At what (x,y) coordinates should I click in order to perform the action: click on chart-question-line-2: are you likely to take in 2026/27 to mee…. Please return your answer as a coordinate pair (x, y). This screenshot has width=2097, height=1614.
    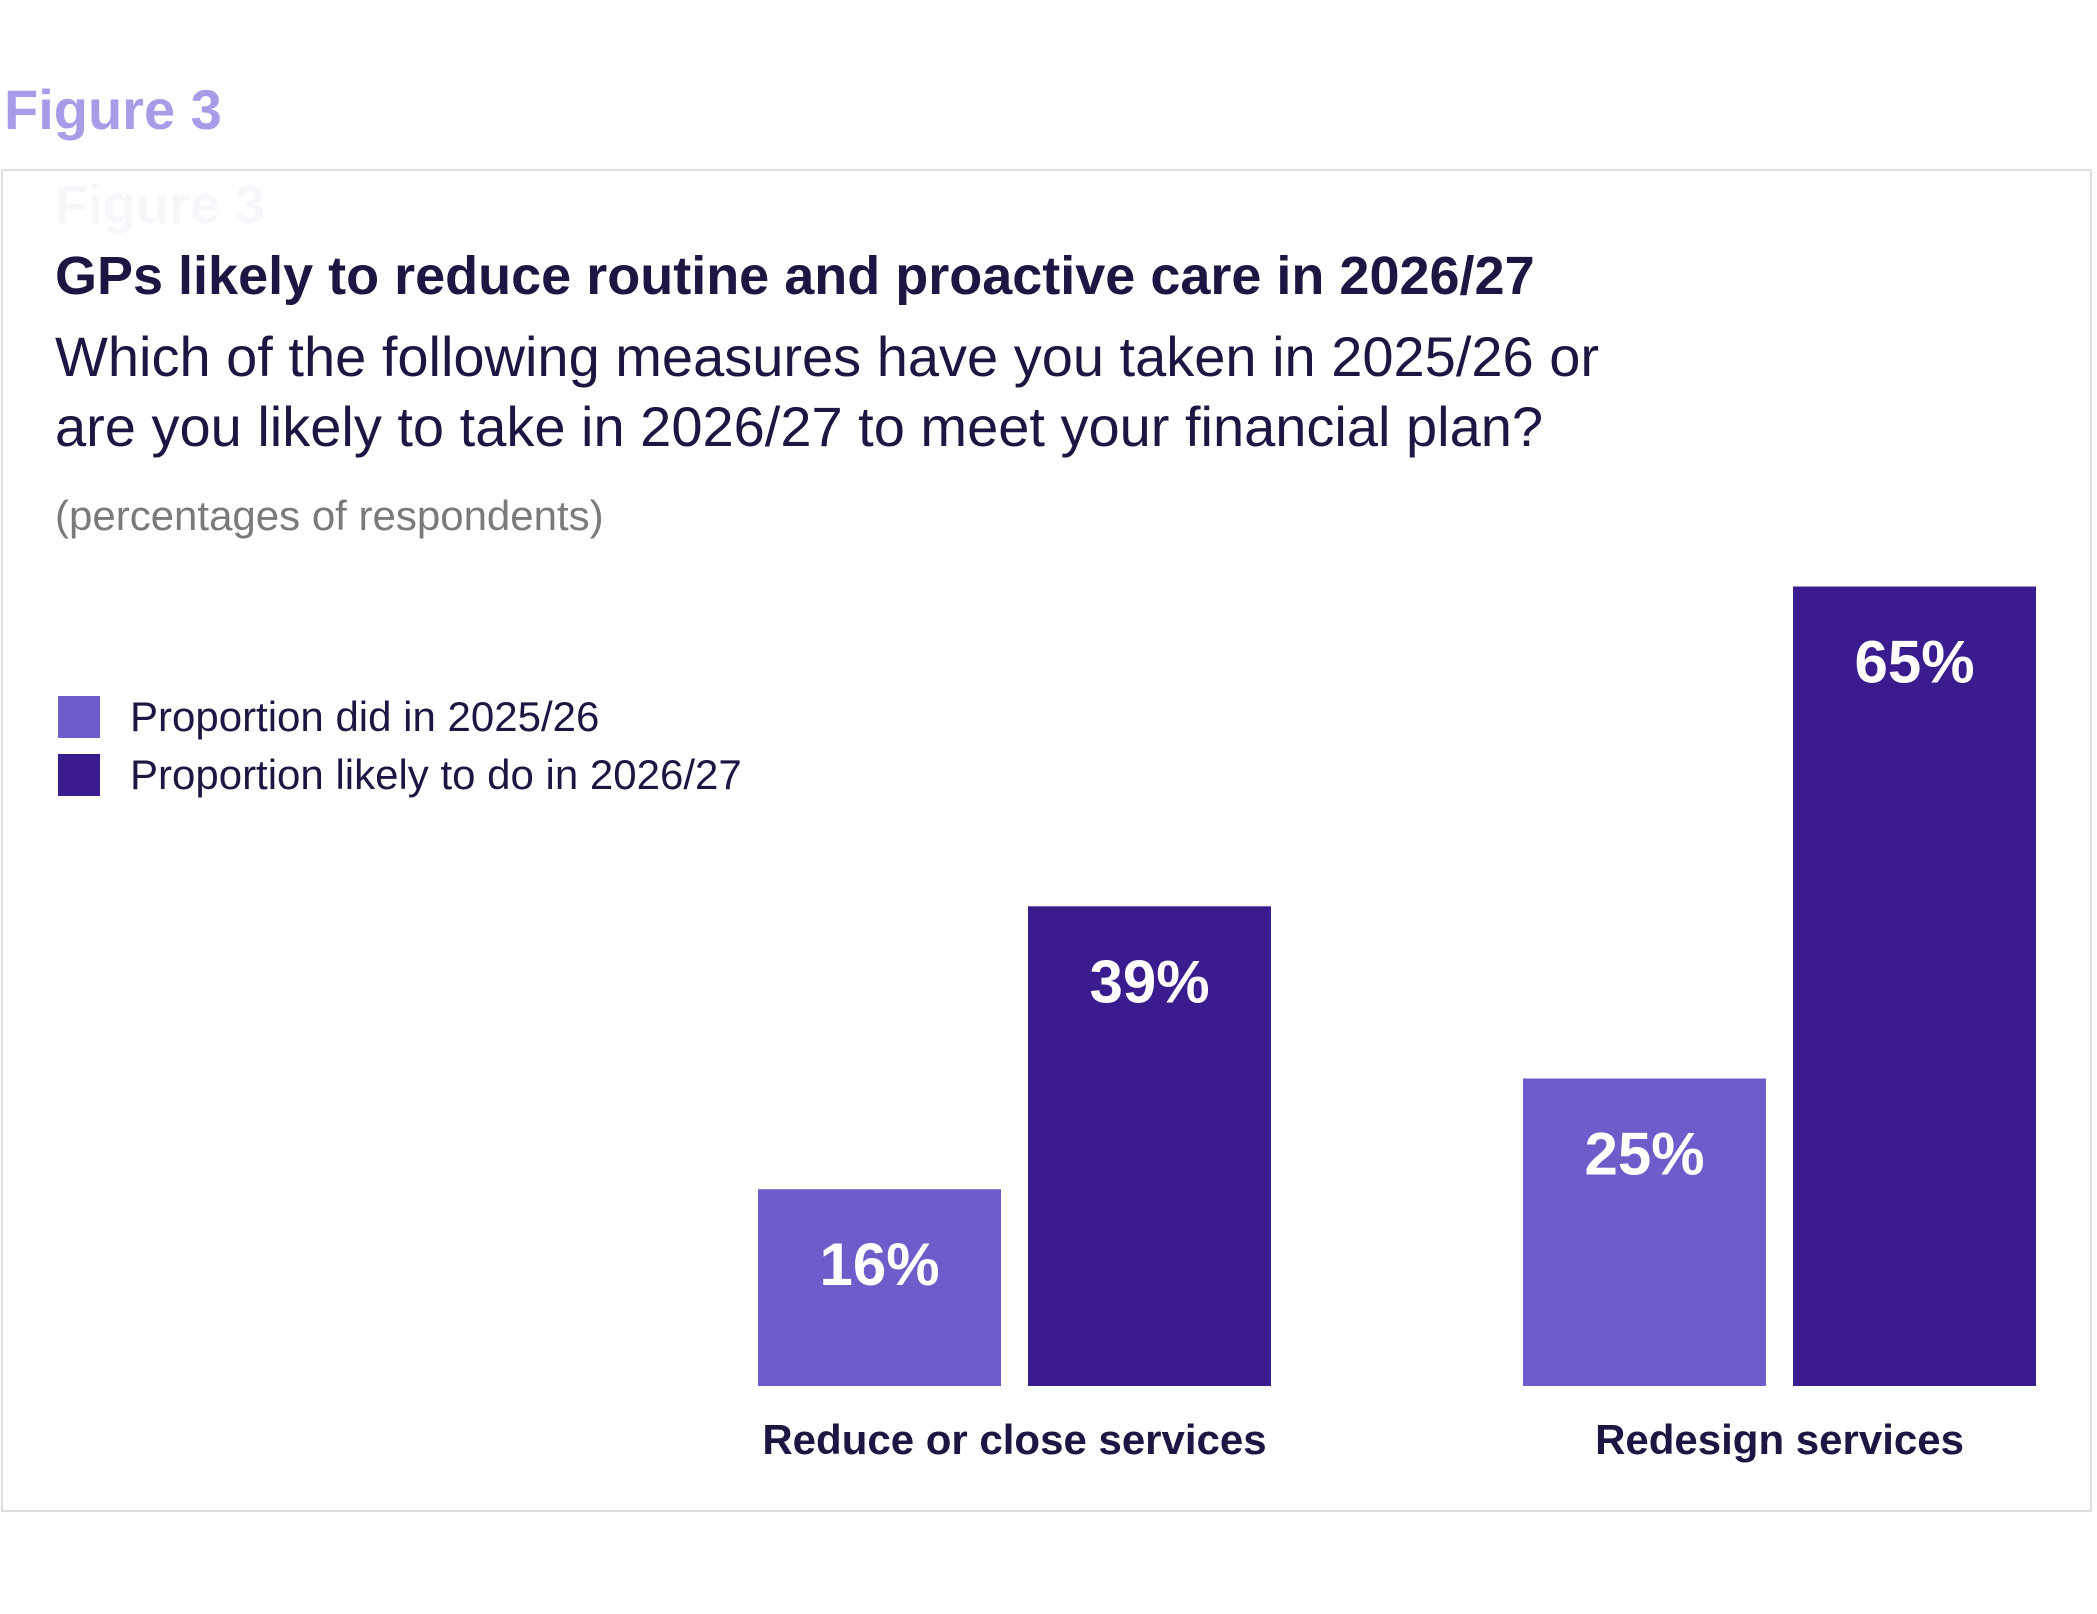
    Looking at the image, I should click on (799, 426).